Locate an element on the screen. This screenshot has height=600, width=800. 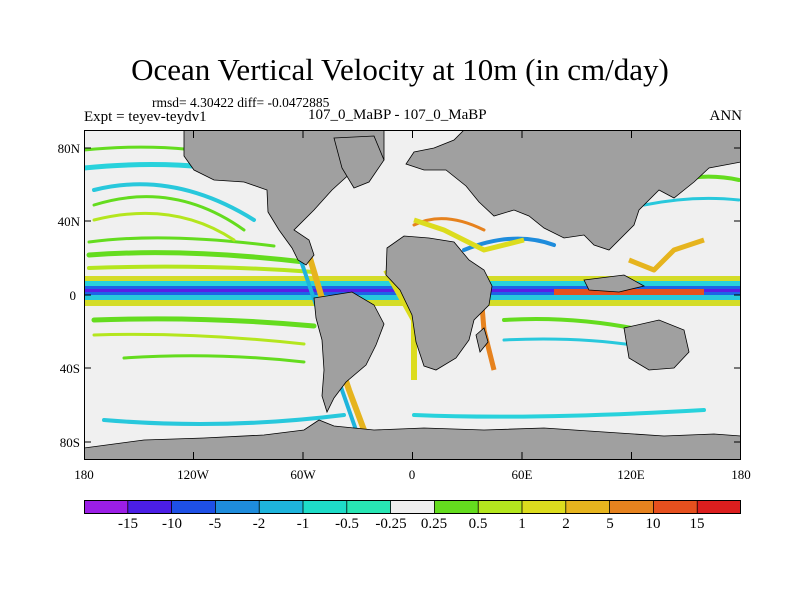
colorbar-label: -15 is located at coordinates (128, 524).